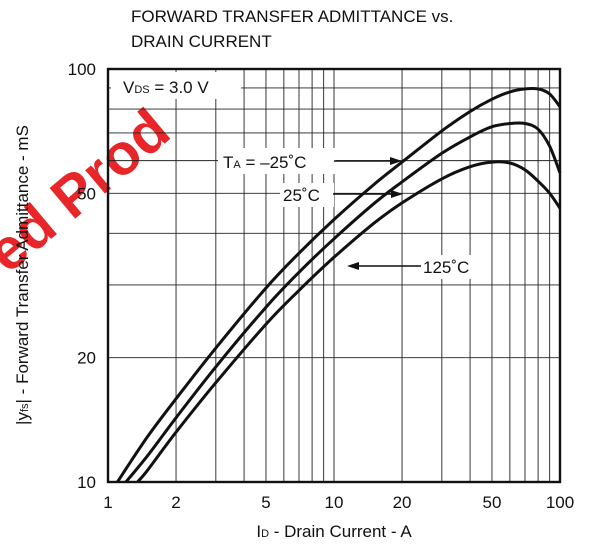 This screenshot has height=547, width=590. I want to click on y-tick-label: 10, so click(86, 482).